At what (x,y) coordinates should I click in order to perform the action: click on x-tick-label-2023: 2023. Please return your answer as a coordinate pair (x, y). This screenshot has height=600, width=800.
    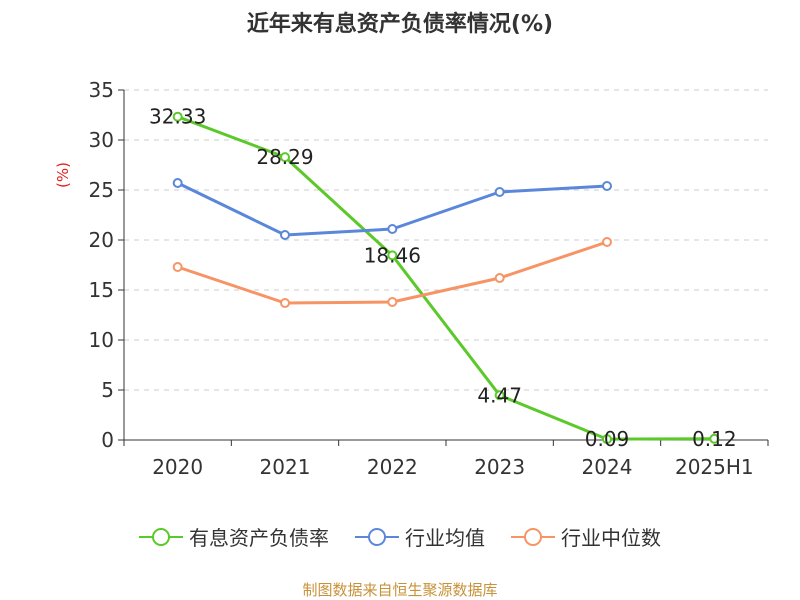
    Looking at the image, I should click on (499, 467).